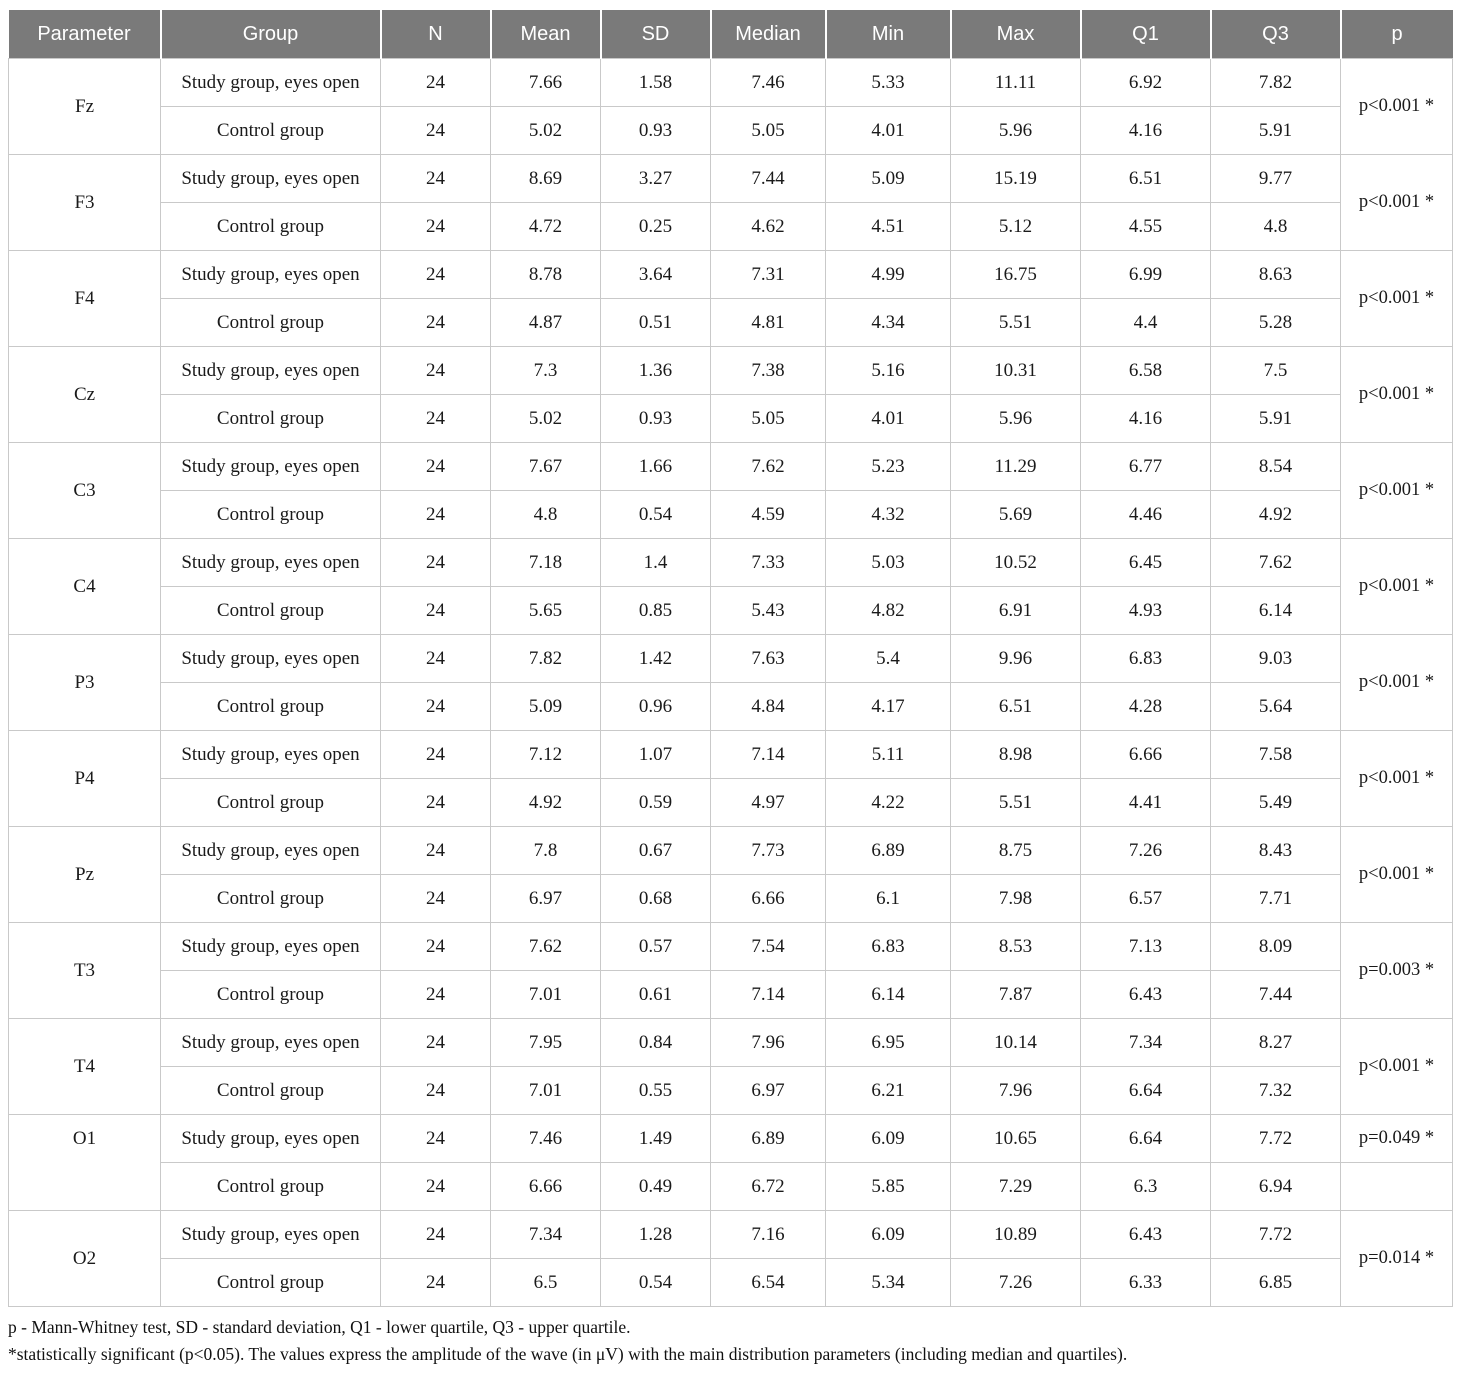 This screenshot has width=1460, height=1378. I want to click on value-cell: 8.27, so click(1275, 1042).